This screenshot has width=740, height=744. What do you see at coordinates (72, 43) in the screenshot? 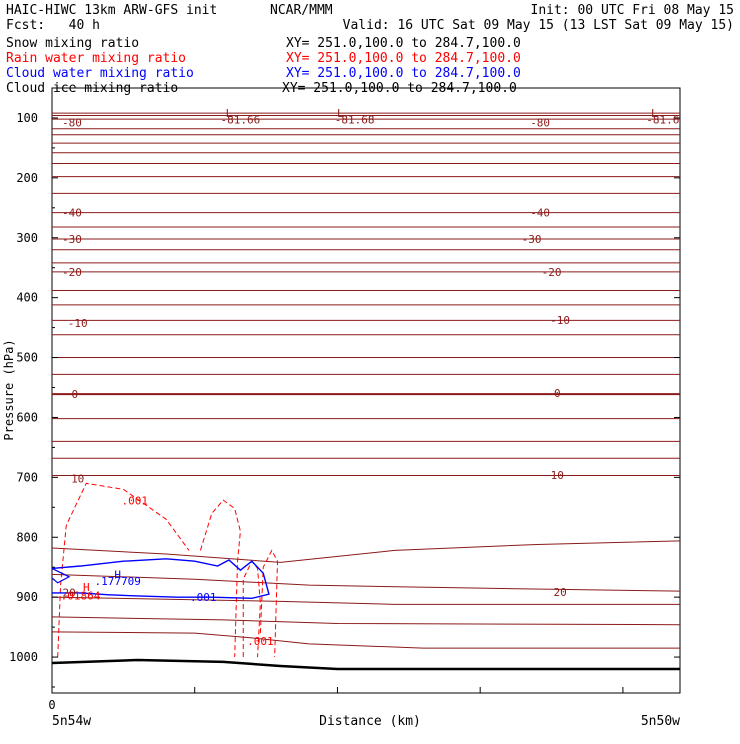
I see `field-name-snow: Snow mixing ratio` at bounding box center [72, 43].